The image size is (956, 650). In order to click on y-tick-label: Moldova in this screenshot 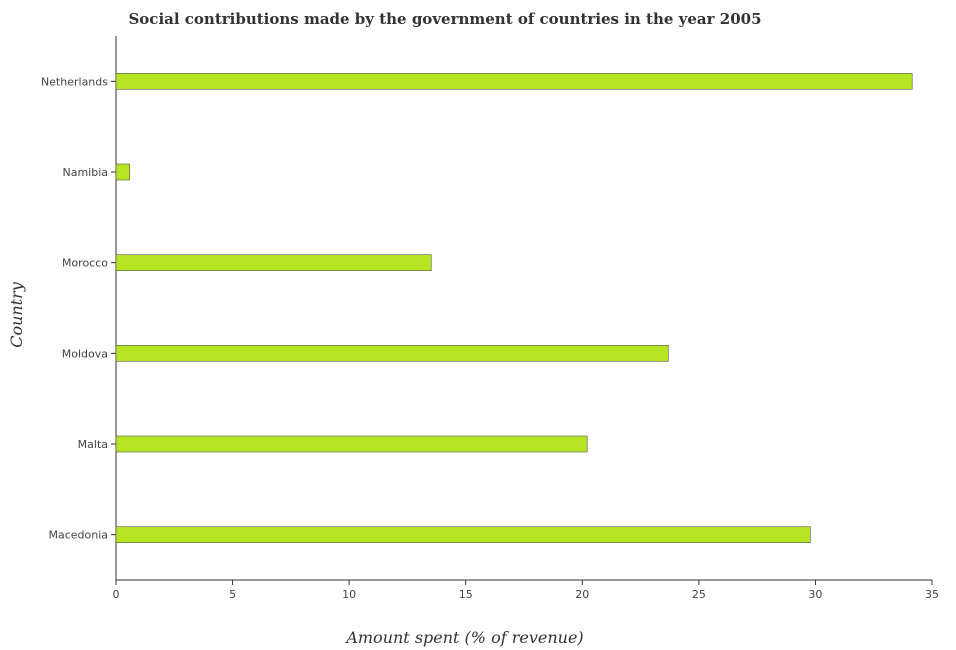, I will do `click(85, 353)`.